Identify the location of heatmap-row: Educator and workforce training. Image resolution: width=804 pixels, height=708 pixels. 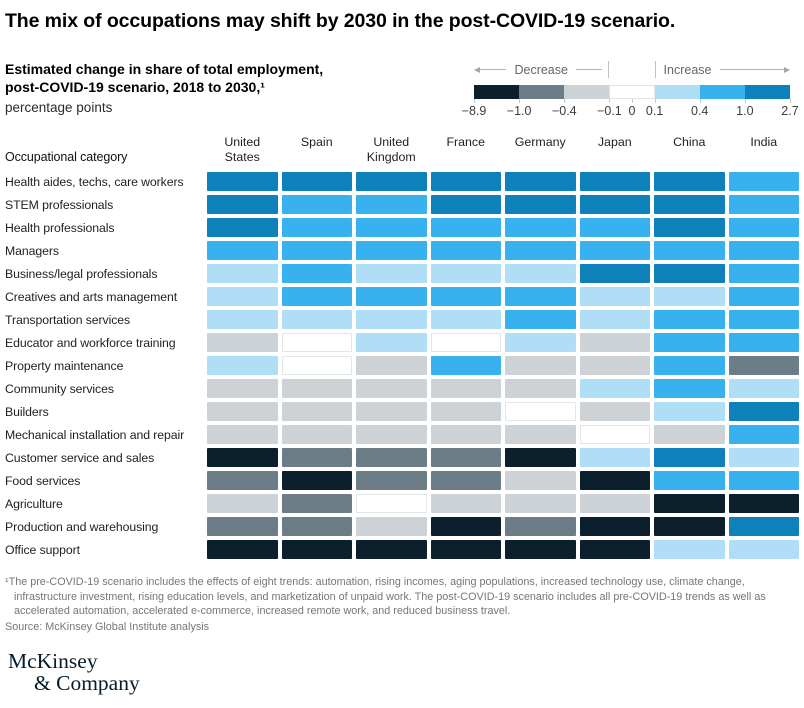
(402, 343).